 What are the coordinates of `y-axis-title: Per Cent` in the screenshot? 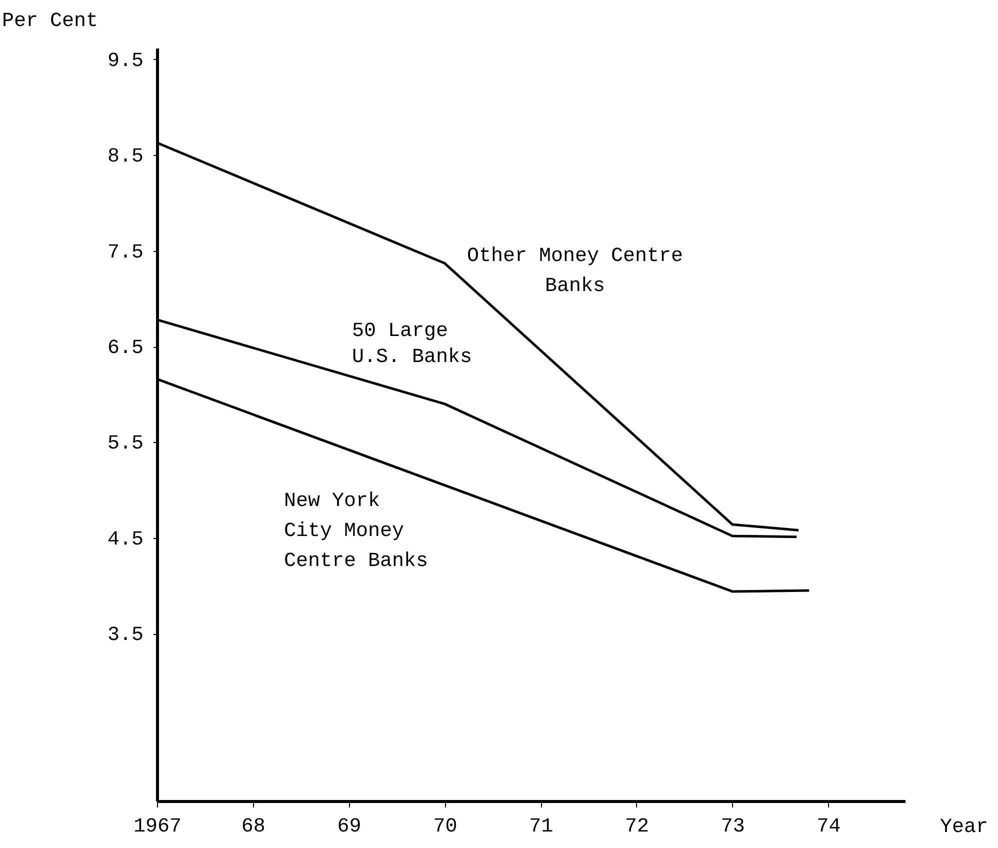 It's located at (50, 21).